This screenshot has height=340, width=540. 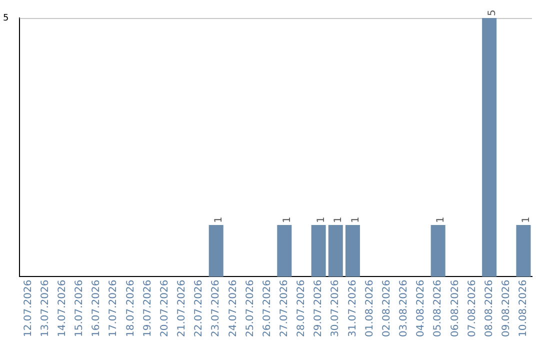 I want to click on x-tick-label: 08.08.2026, so click(x=489, y=309).